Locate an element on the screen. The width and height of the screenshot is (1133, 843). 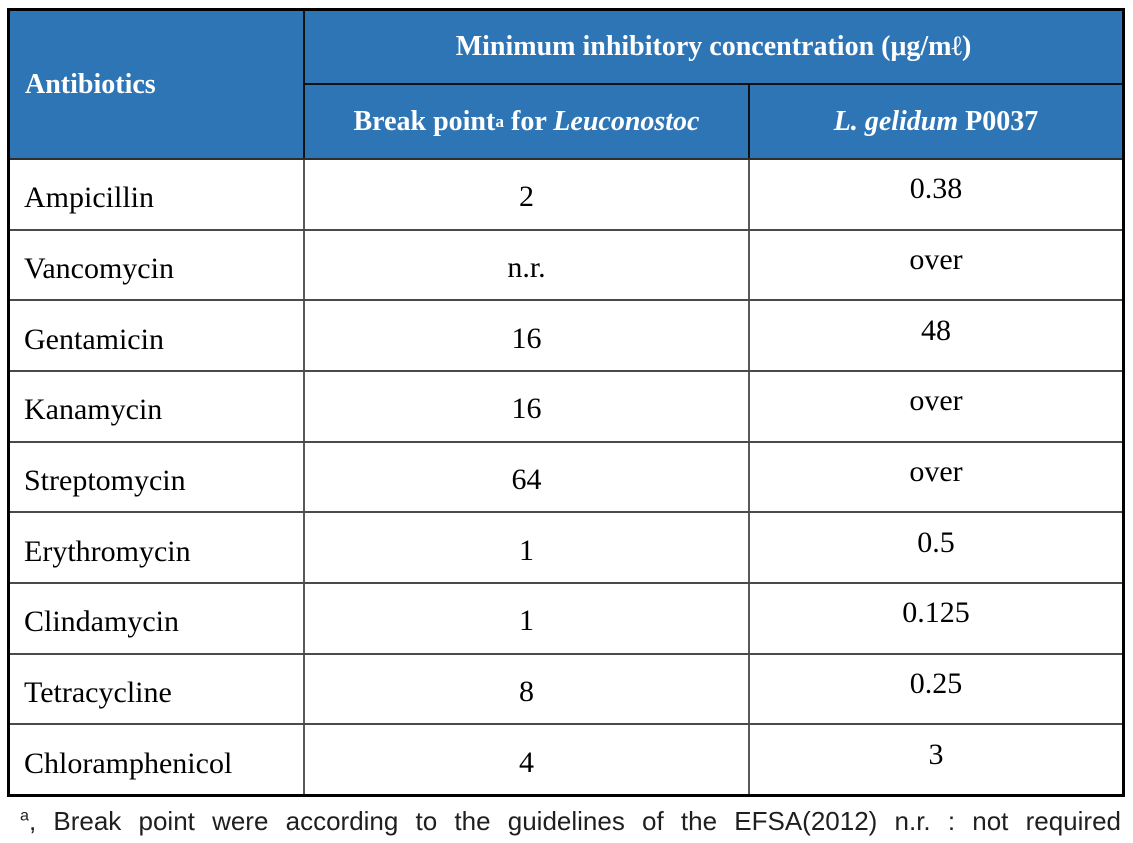
table-row: Vancomycin n.r. over is located at coordinates (566, 266).